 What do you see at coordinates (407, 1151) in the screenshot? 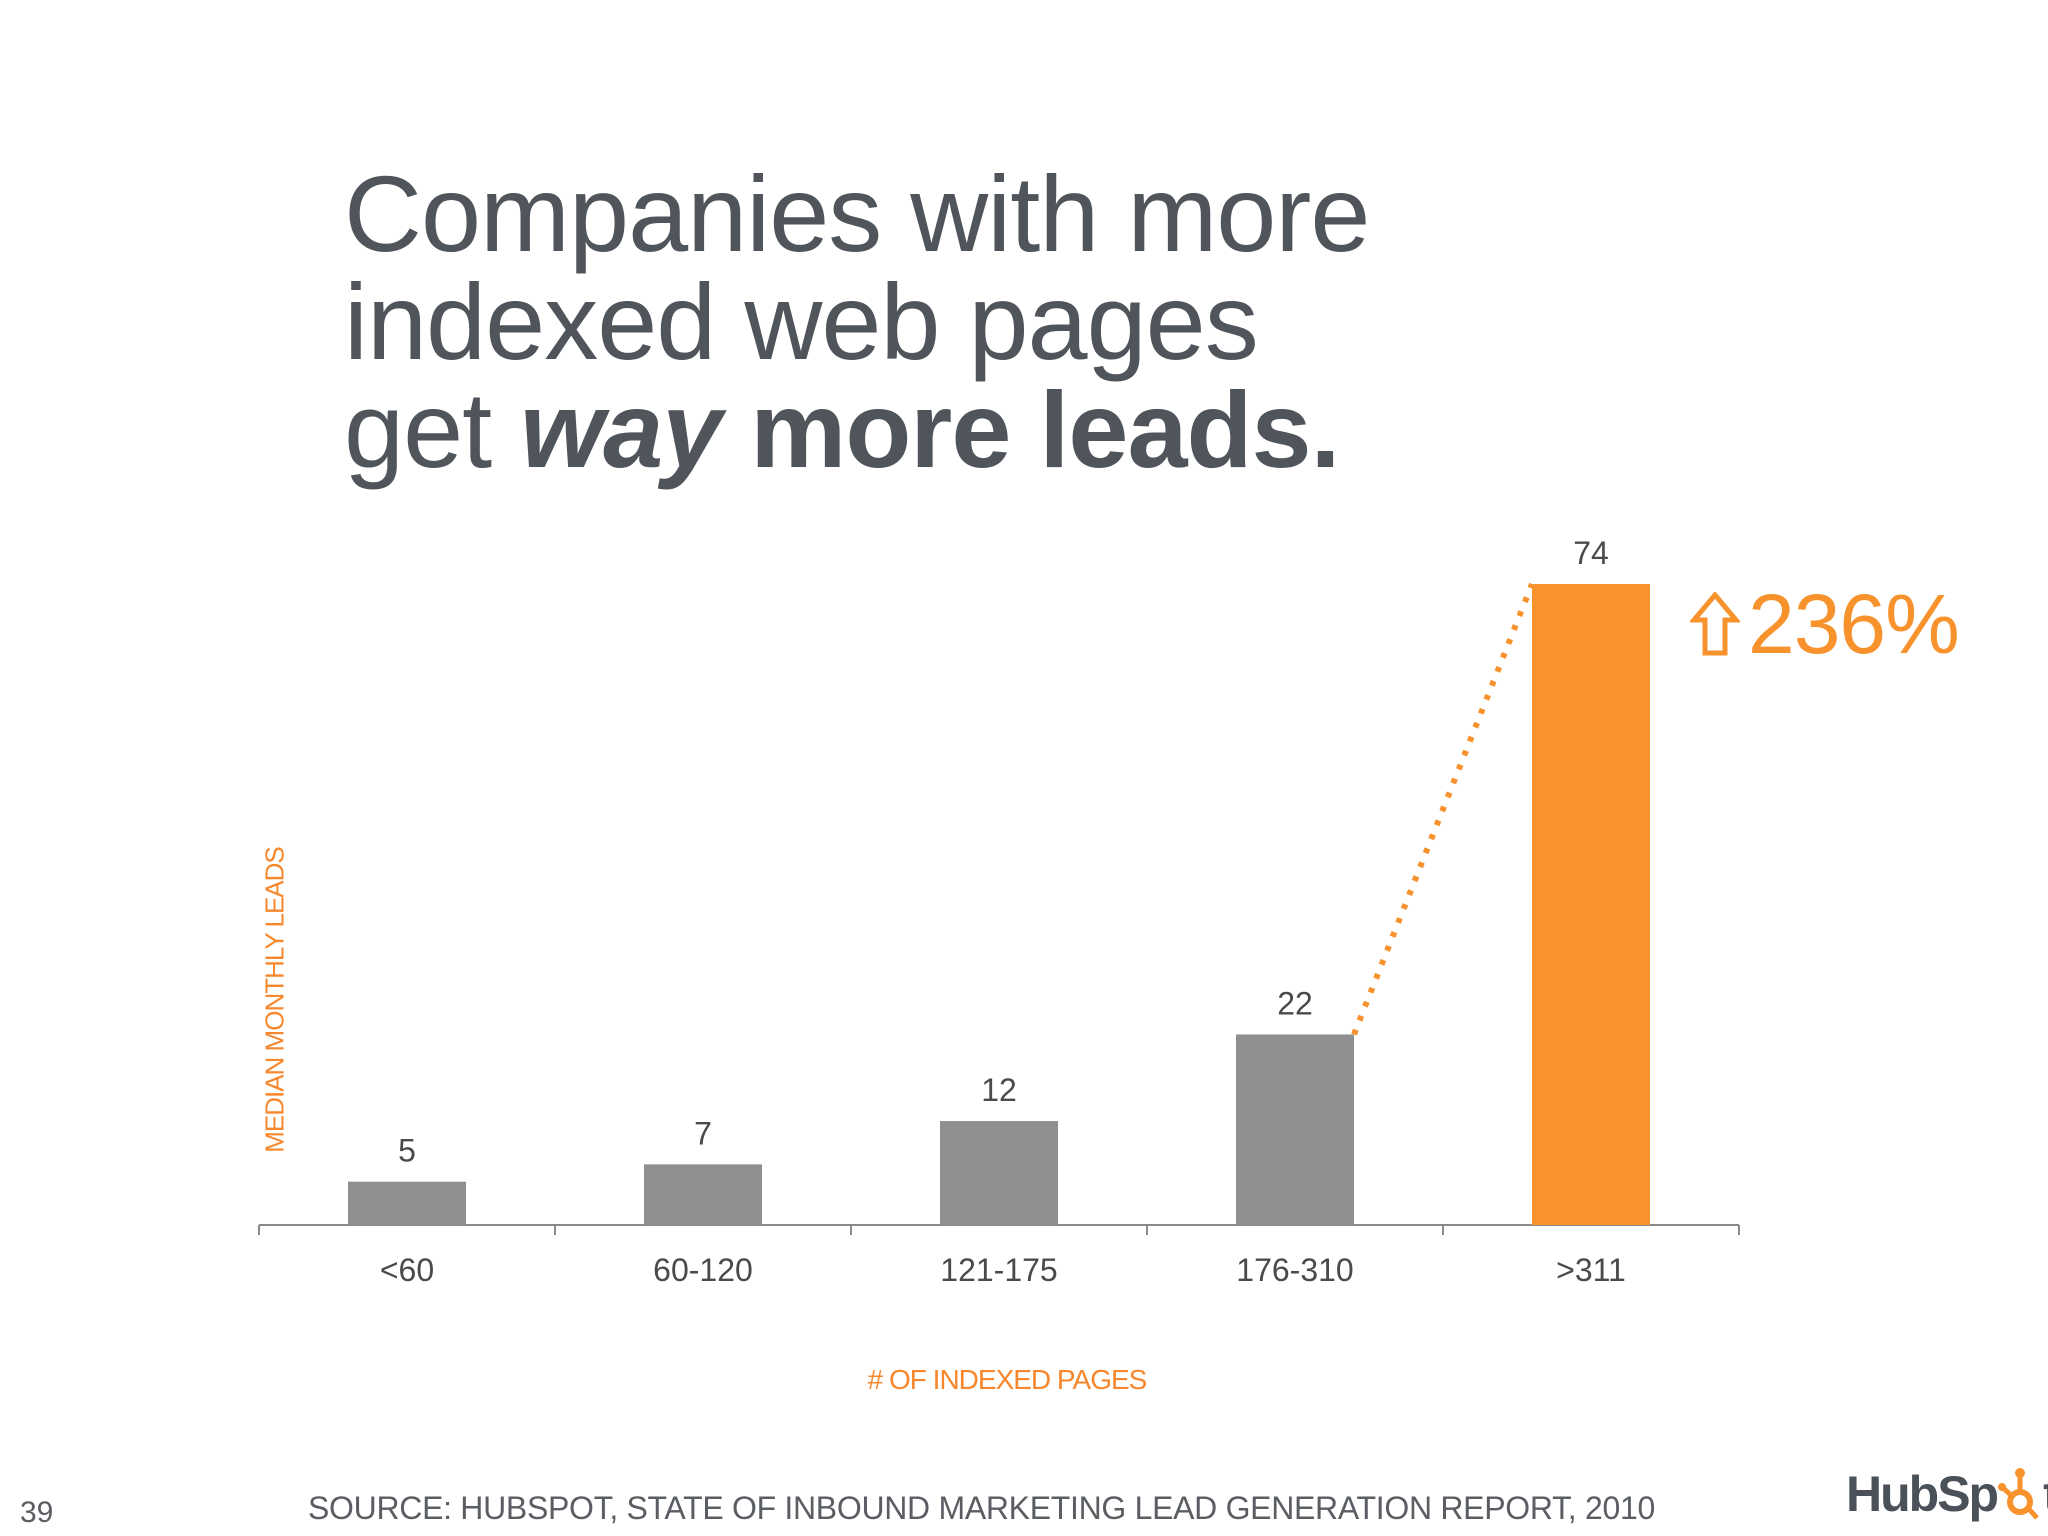
I see `data-label: 5` at bounding box center [407, 1151].